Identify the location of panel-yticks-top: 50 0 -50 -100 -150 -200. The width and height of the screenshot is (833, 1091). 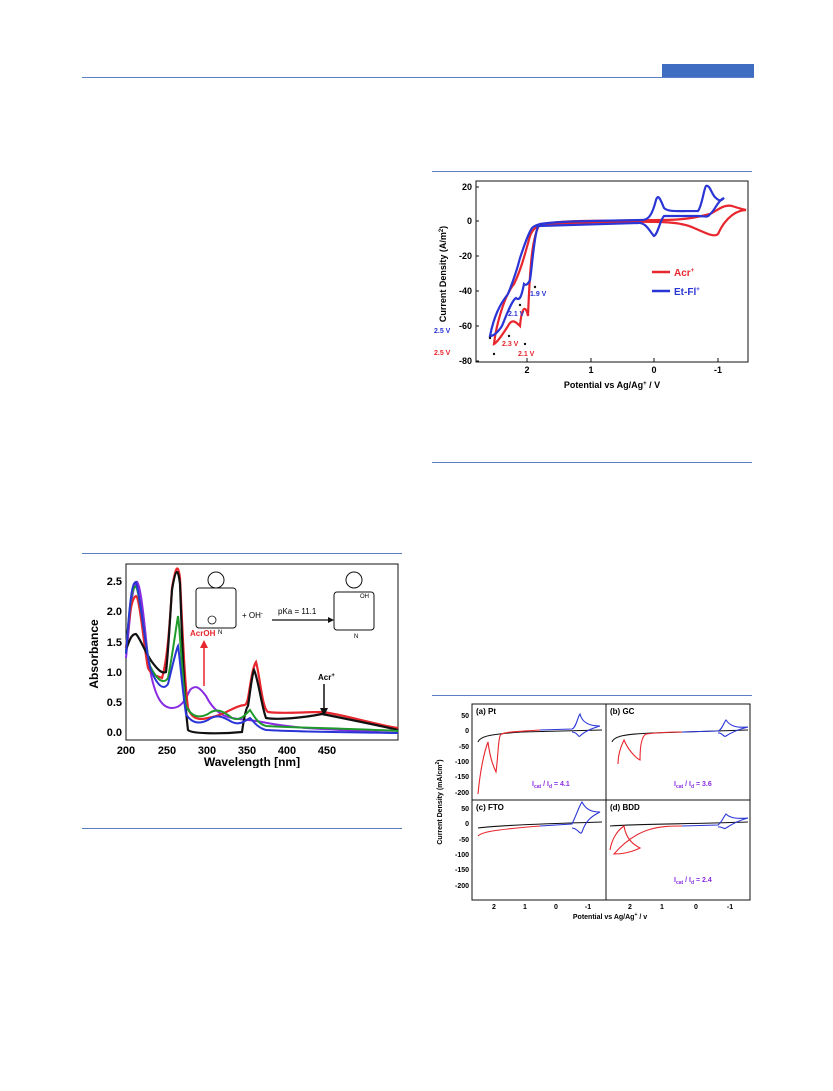
(462, 755).